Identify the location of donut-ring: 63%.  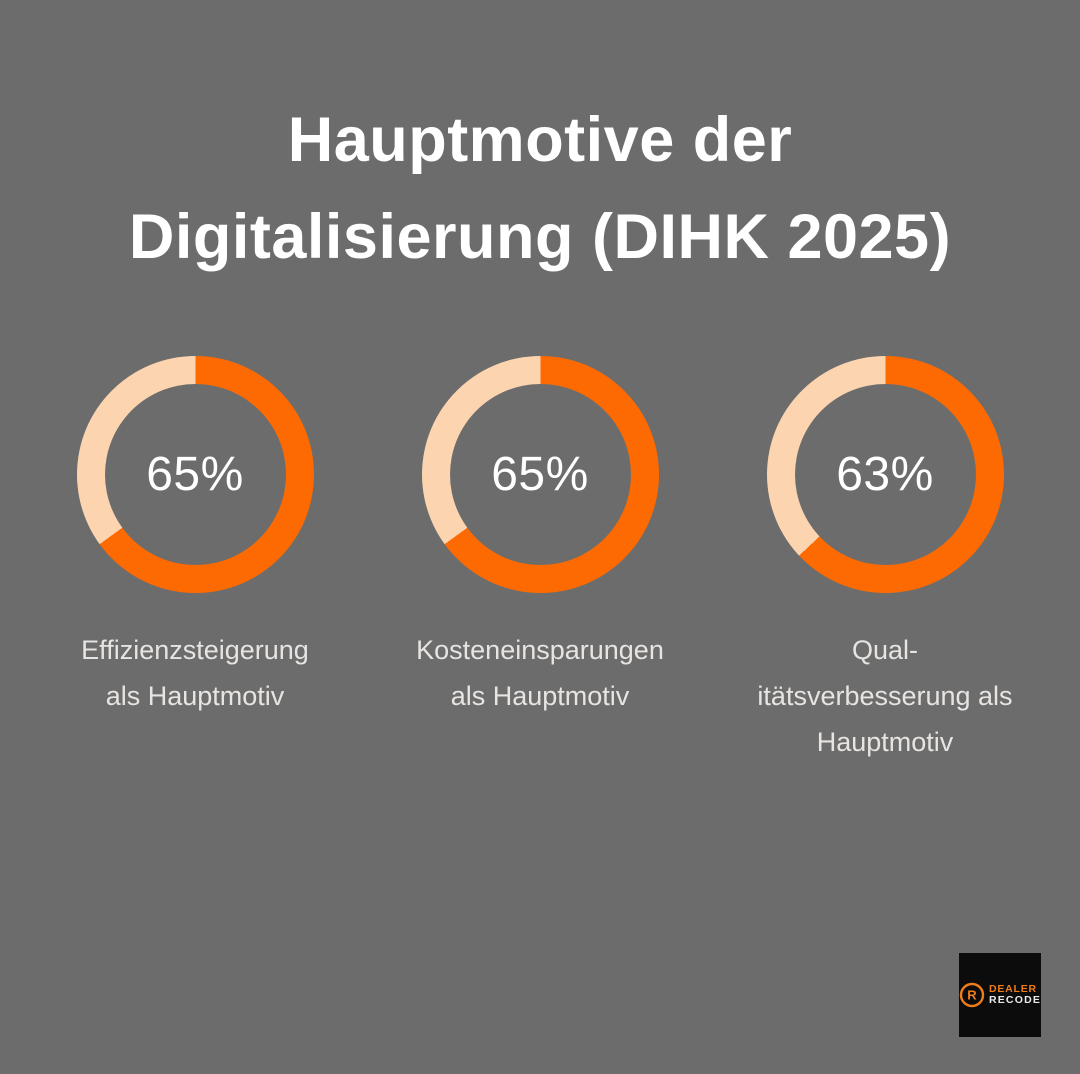
(885, 474).